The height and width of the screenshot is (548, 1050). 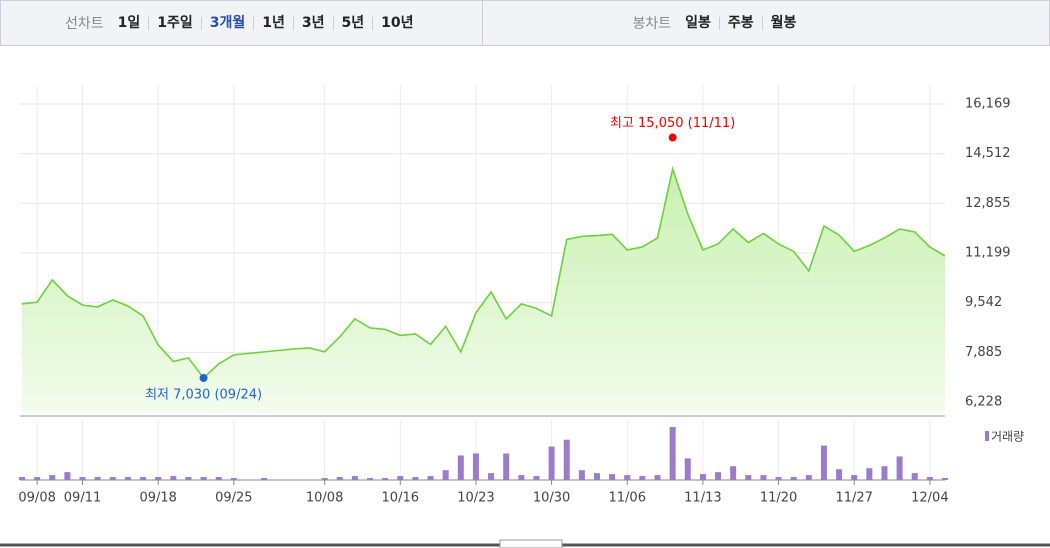 What do you see at coordinates (988, 203) in the screenshot?
I see `y-tick-label: 12,855` at bounding box center [988, 203].